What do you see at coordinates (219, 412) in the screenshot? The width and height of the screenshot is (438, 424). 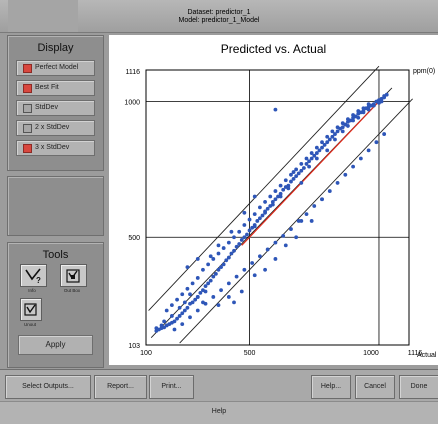 I see `status-bar: Help` at bounding box center [219, 412].